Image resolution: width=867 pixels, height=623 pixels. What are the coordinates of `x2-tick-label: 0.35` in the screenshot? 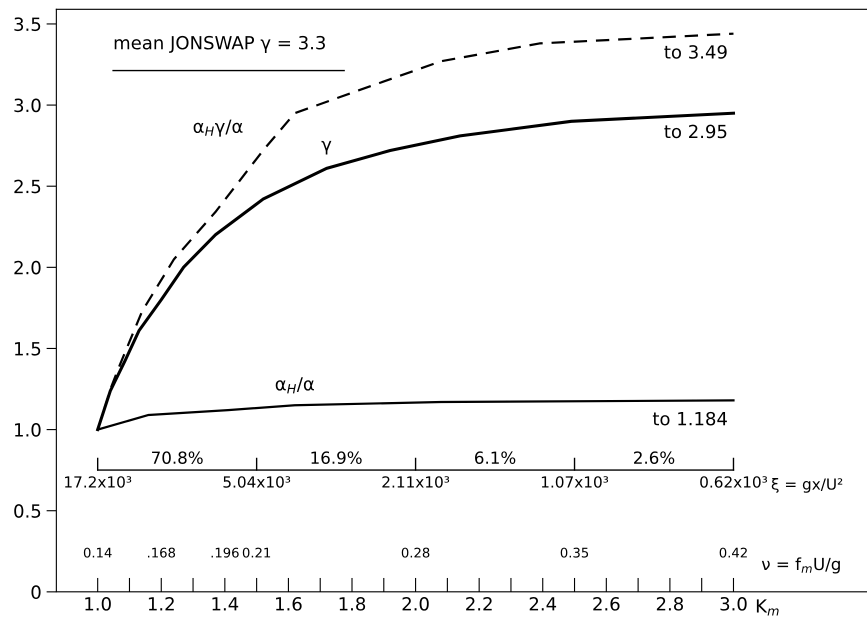 It's located at (574, 553).